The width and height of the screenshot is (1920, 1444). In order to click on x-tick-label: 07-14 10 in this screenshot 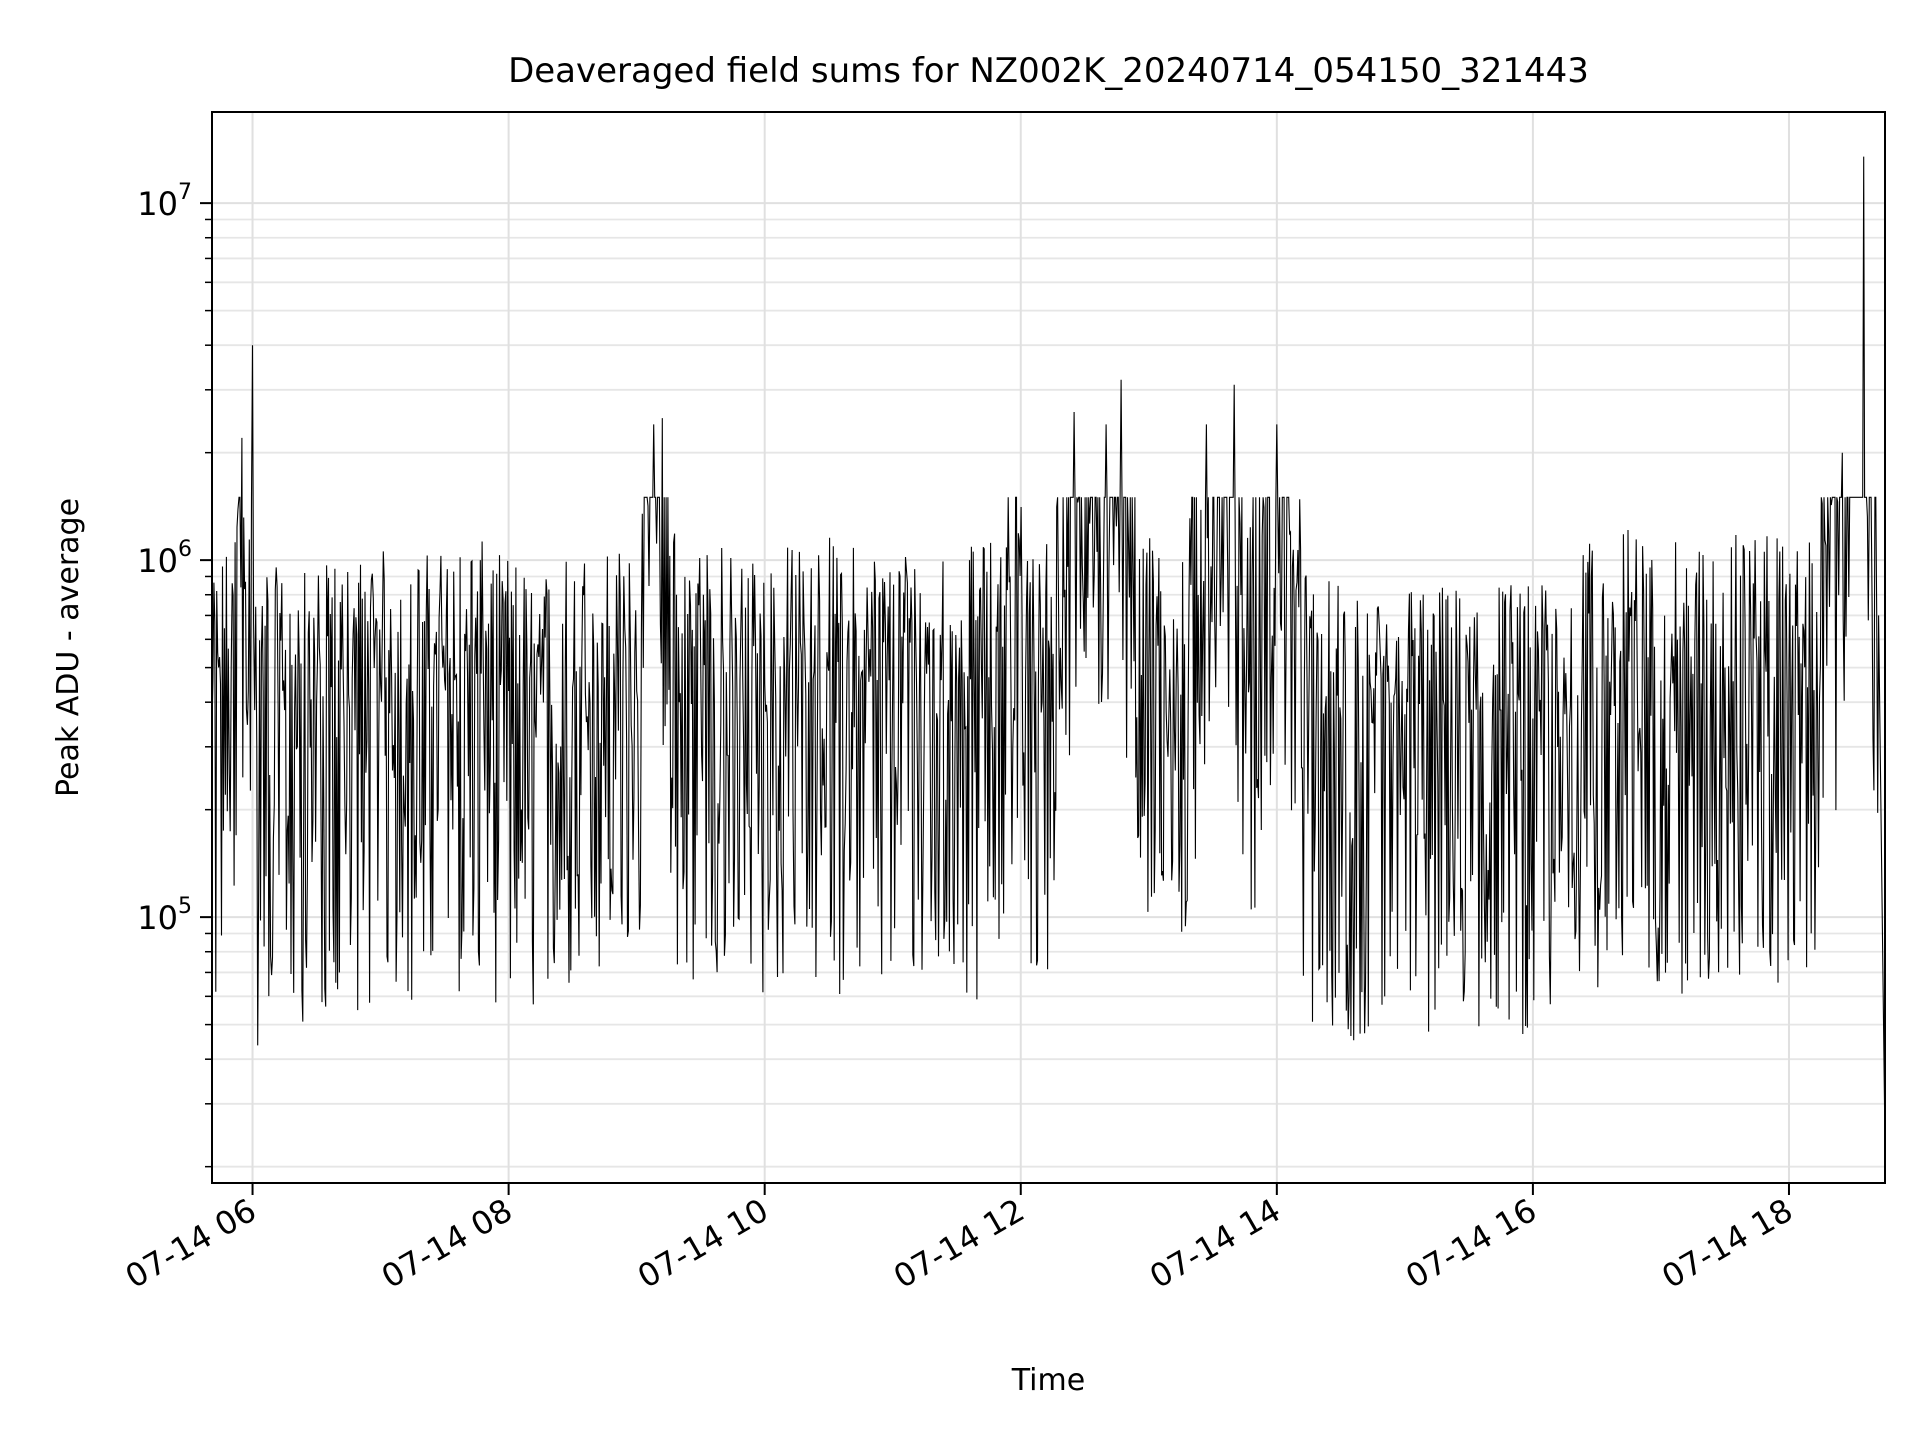, I will do `click(703, 1243)`.